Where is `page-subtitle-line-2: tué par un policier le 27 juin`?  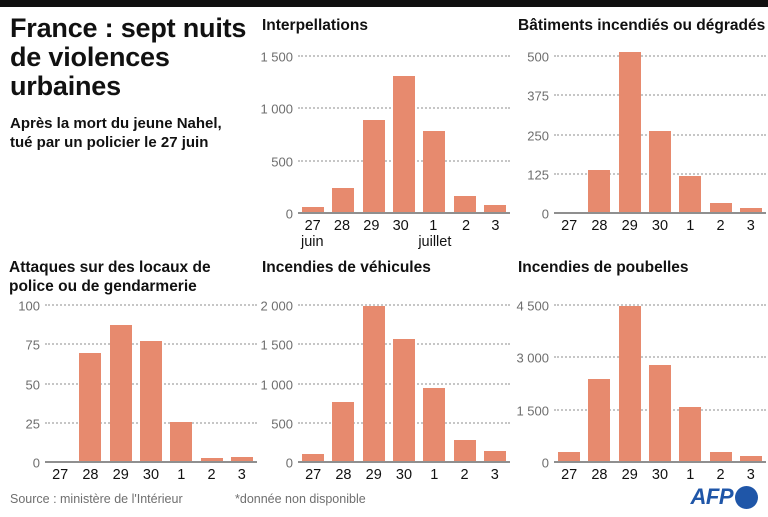 page-subtitle-line-2: tué par un policier le 27 juin is located at coordinates (109, 142).